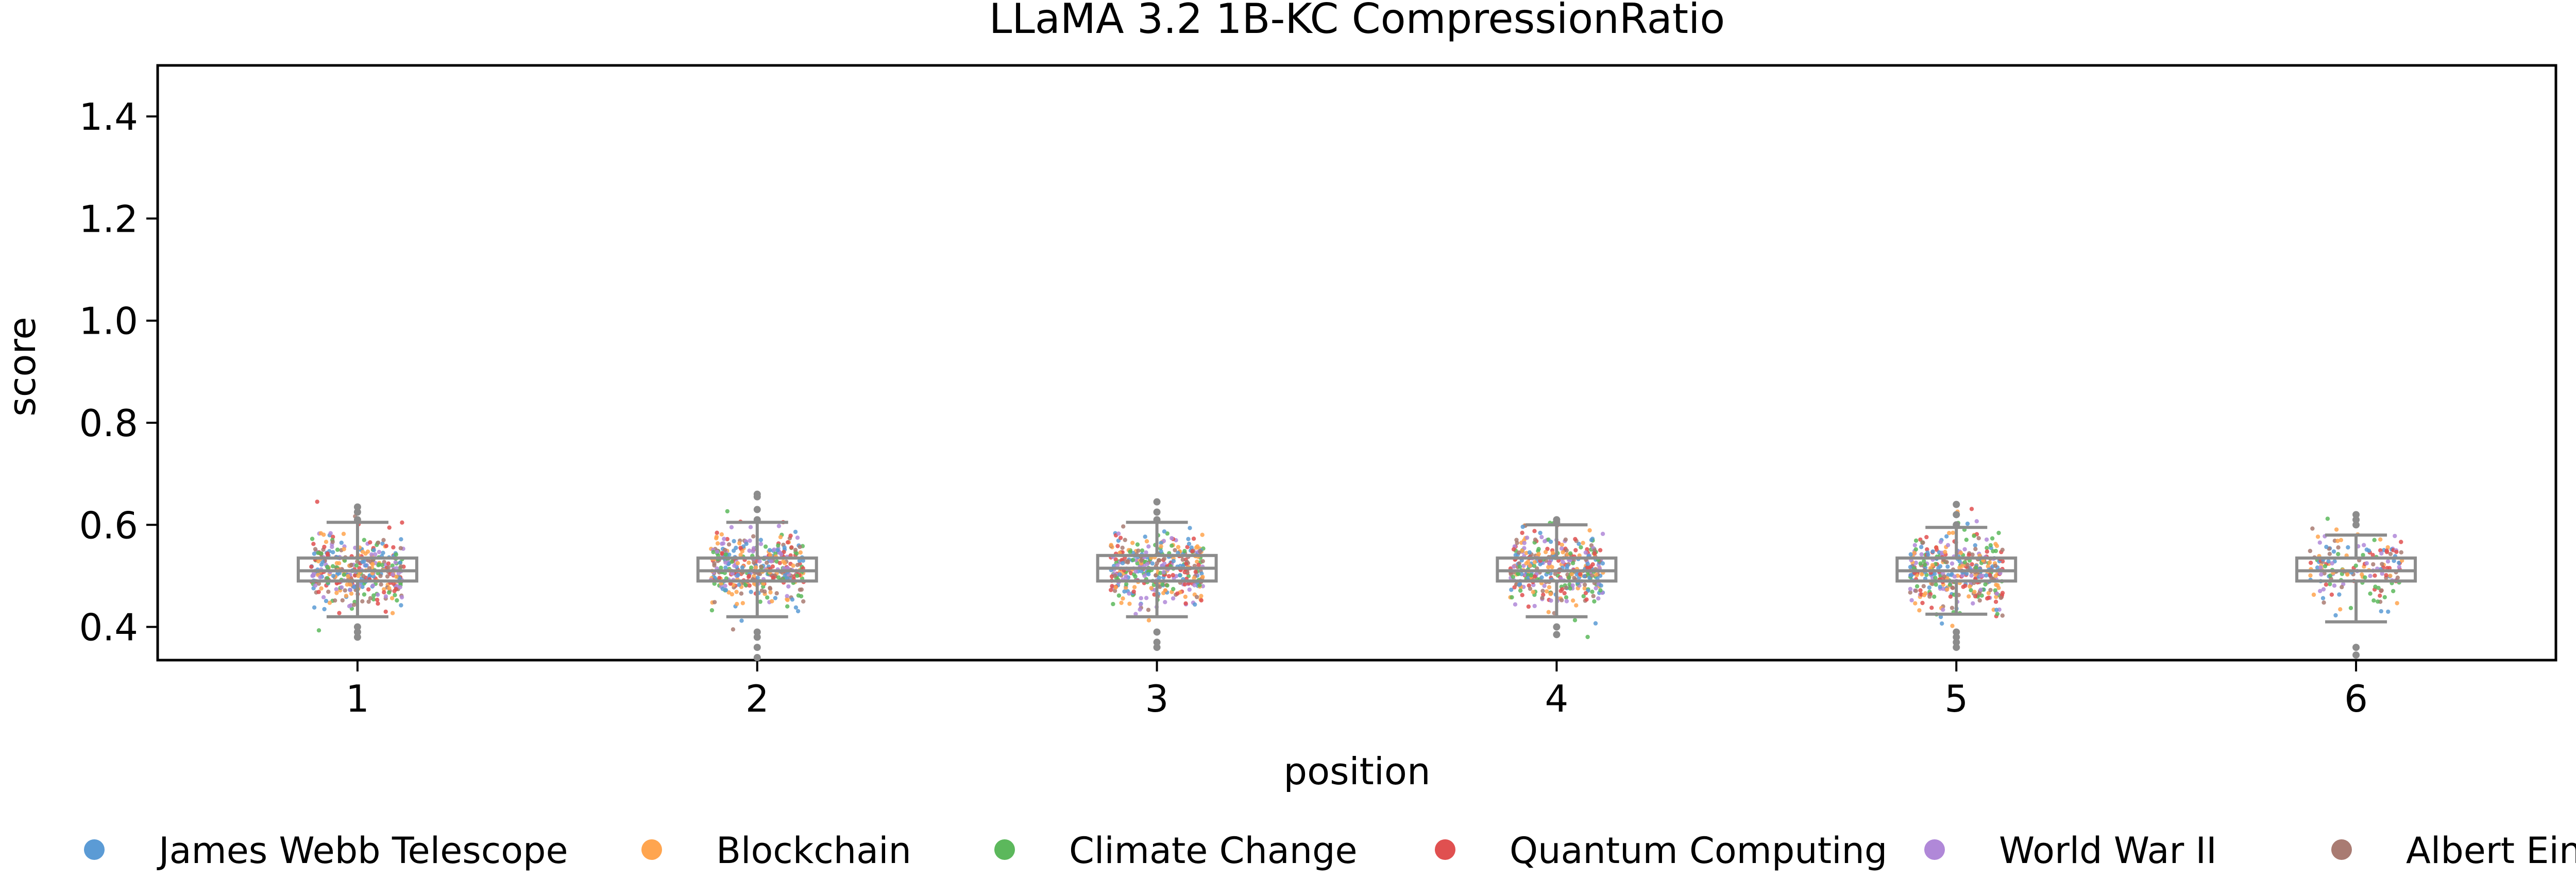  What do you see at coordinates (1356, 772) in the screenshot?
I see `x-axis-label: position` at bounding box center [1356, 772].